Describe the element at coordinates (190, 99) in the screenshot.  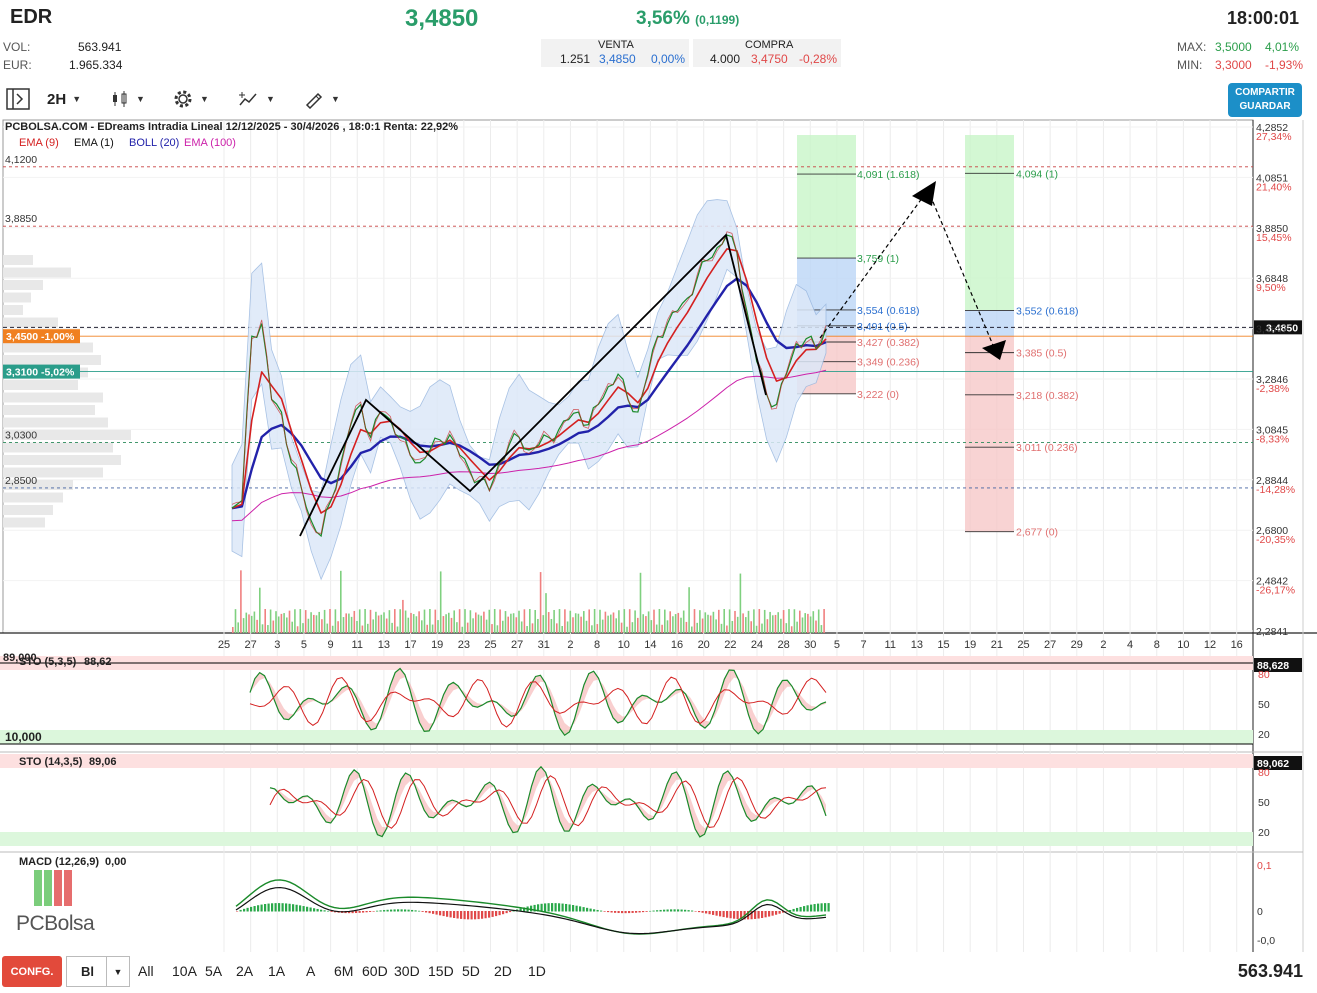
I see `settings-select: ▼` at that location.